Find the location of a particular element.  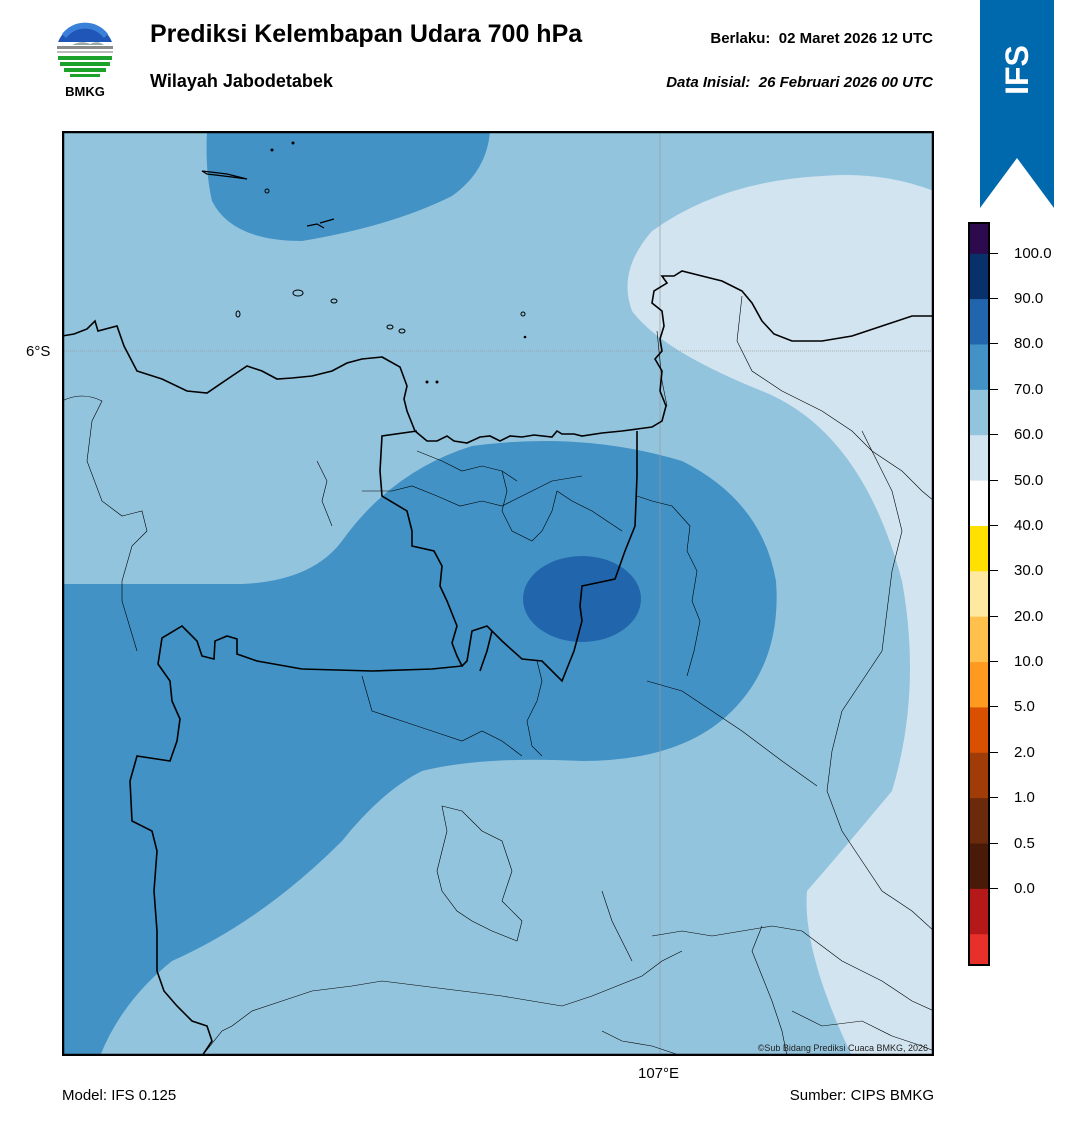

colorbar-scale is located at coordinates (979, 594).